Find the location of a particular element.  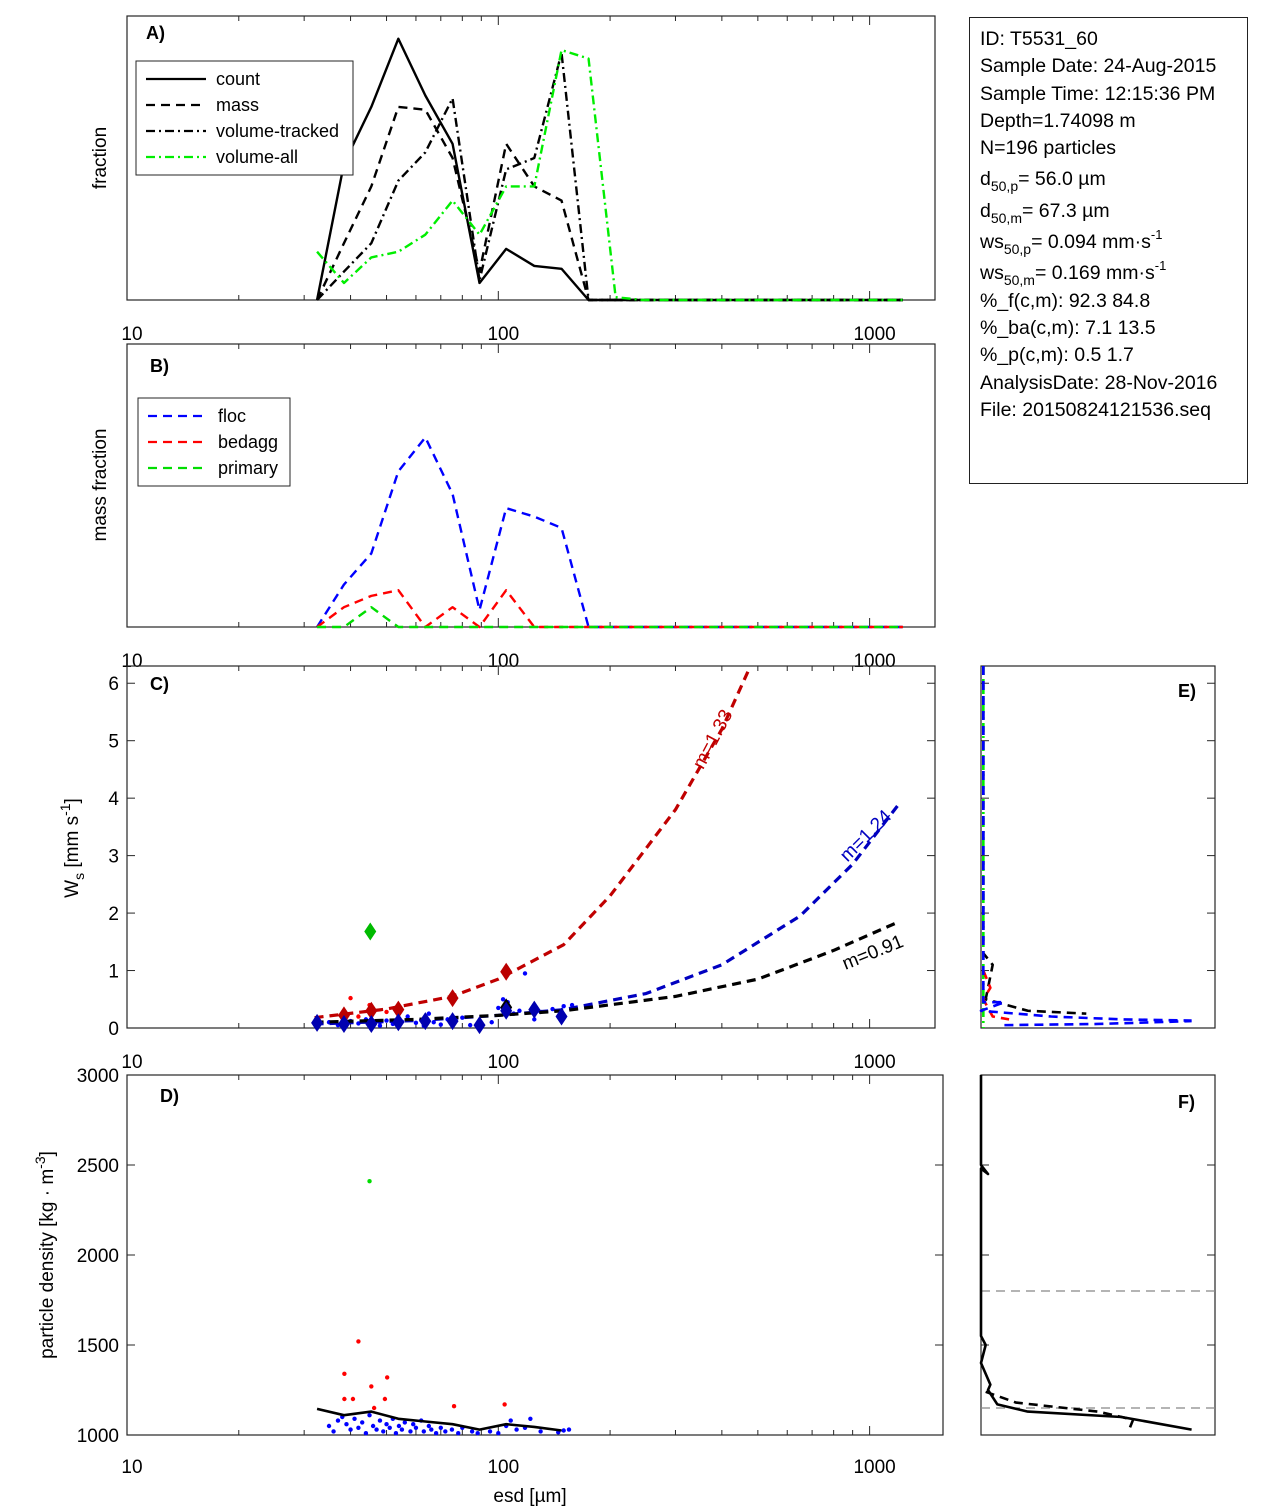

panel-c-ylabel: Ws [mm s-1] is located at coordinates (72, 848).